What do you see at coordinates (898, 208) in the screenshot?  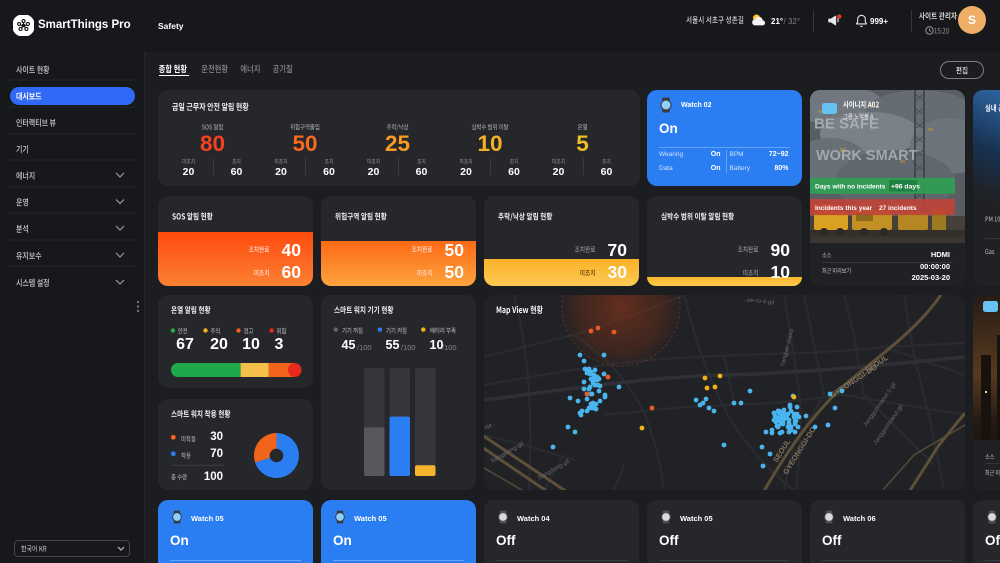 I see `svg-text: 27 incidents` at bounding box center [898, 208].